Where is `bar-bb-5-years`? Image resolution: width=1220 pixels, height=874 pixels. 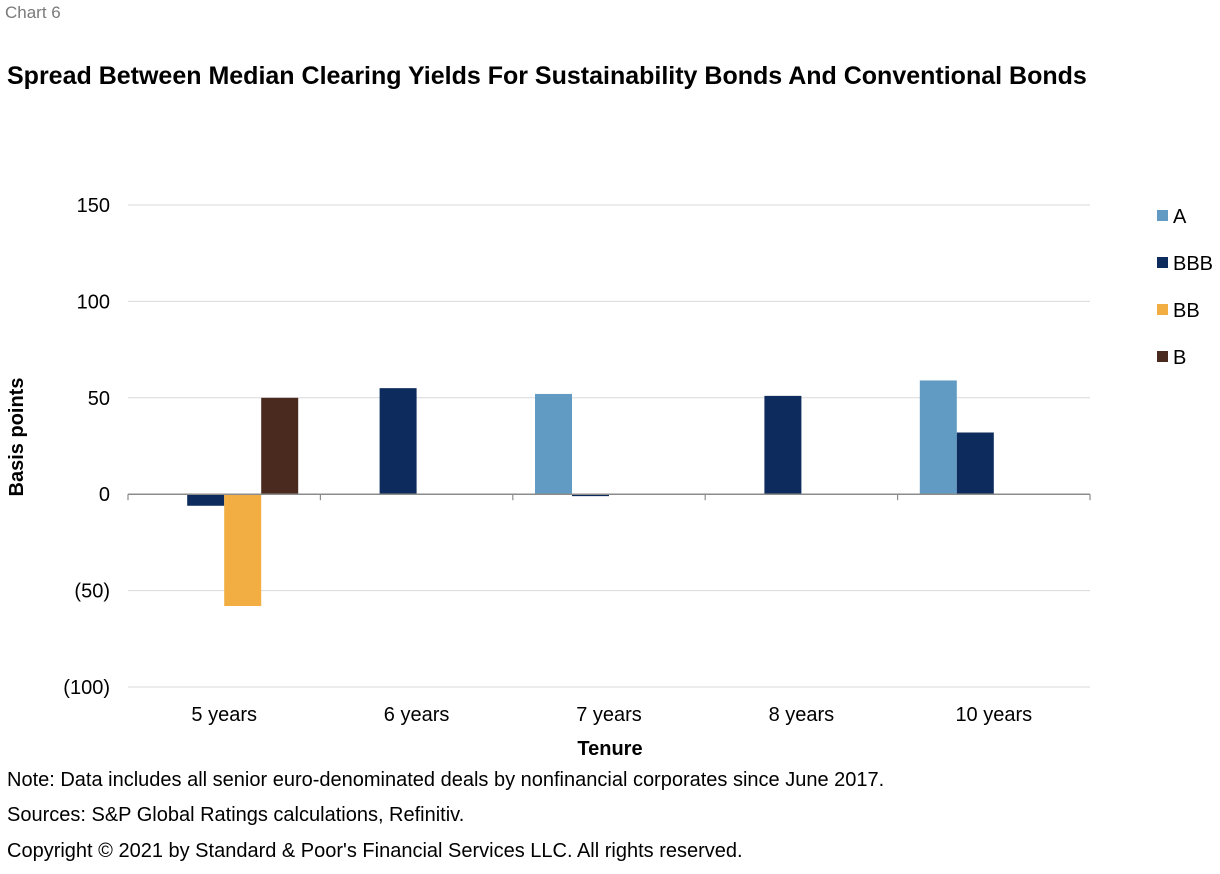 bar-bb-5-years is located at coordinates (243, 550).